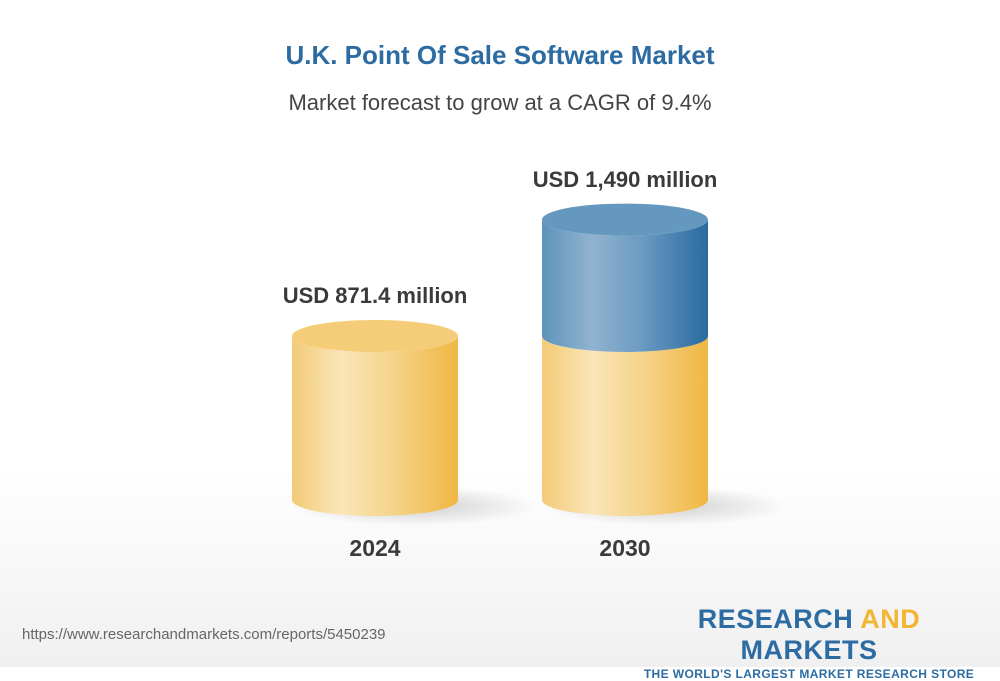 The image size is (1000, 681). I want to click on category-label-2024: 2024, so click(374, 548).